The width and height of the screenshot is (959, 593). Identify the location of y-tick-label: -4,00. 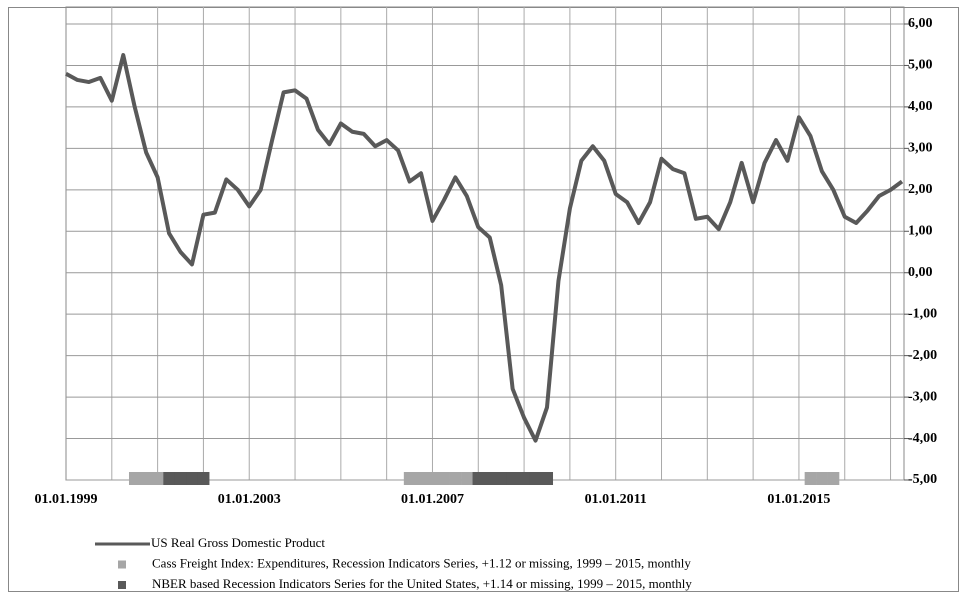
(922, 438).